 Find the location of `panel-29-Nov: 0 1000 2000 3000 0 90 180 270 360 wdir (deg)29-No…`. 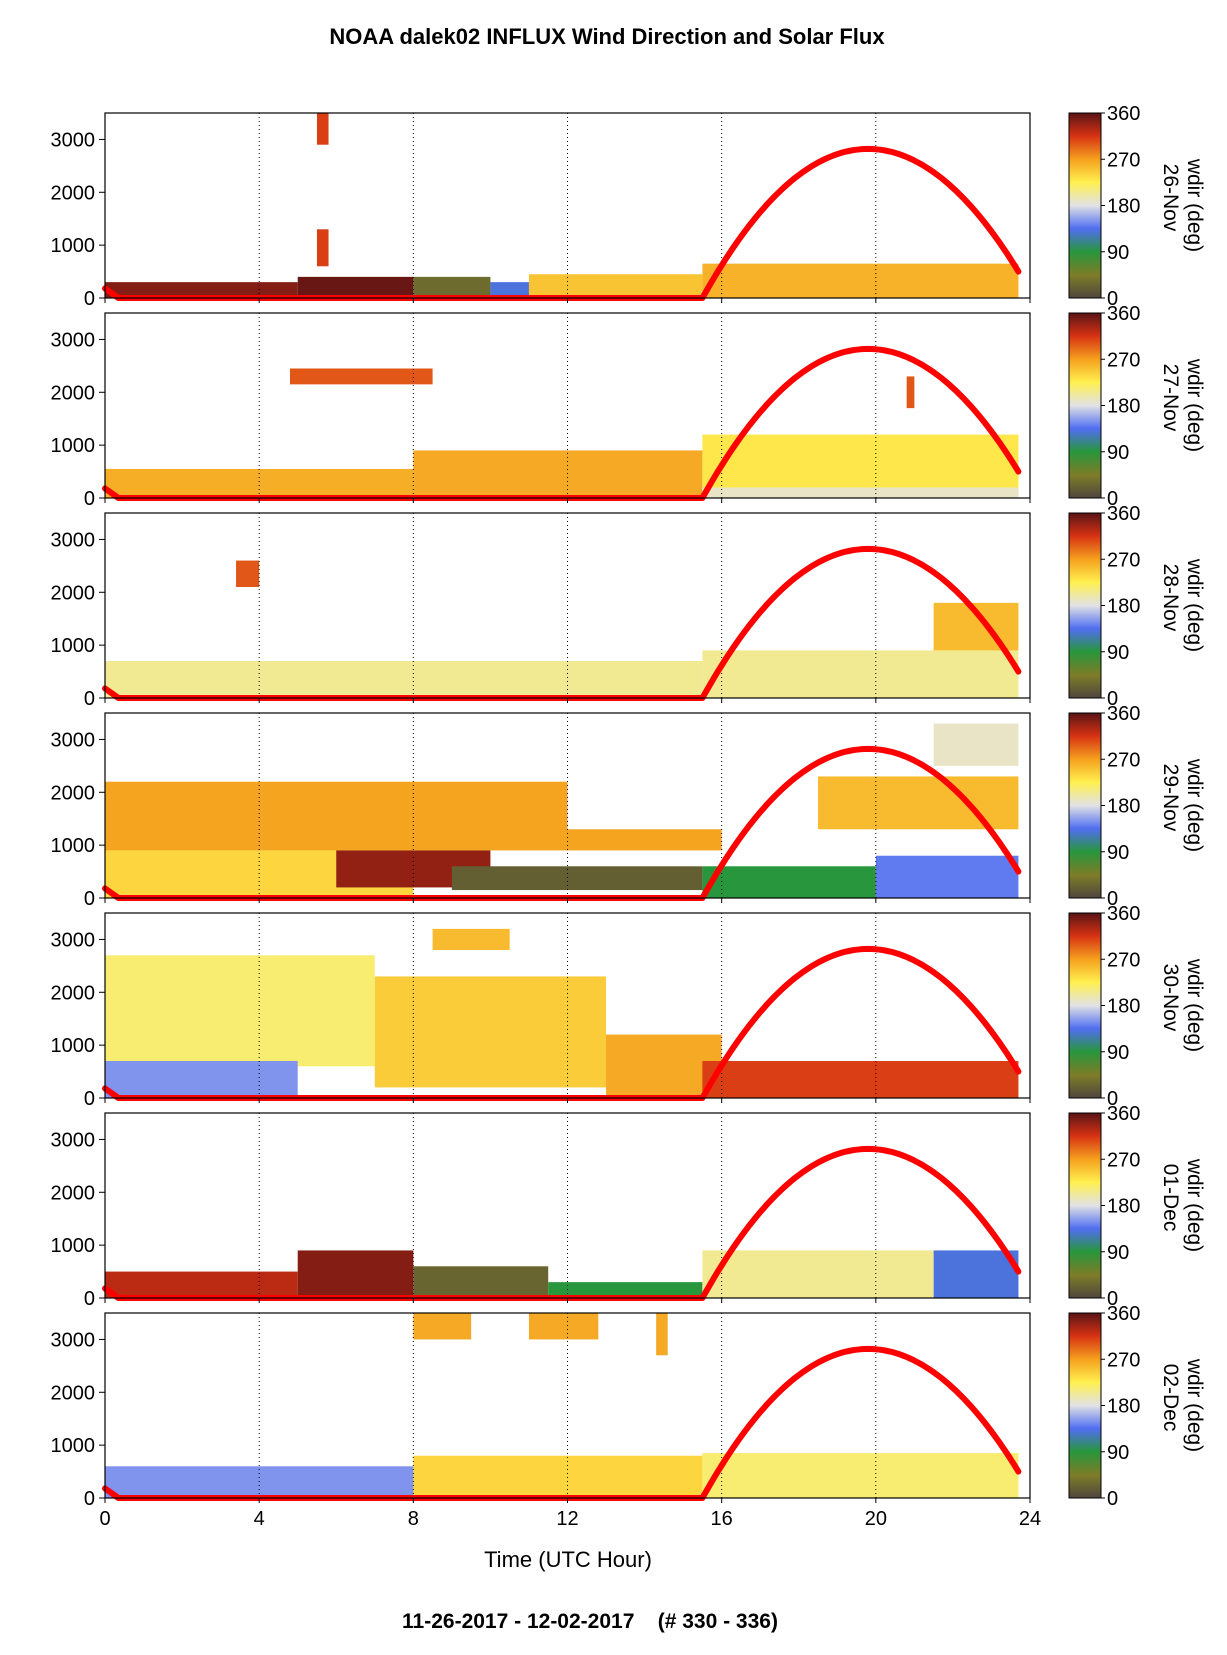

panel-29-Nov: 0 1000 2000 3000 0 90 180 270 360 wdir (deg)29-No… is located at coordinates (629, 806).